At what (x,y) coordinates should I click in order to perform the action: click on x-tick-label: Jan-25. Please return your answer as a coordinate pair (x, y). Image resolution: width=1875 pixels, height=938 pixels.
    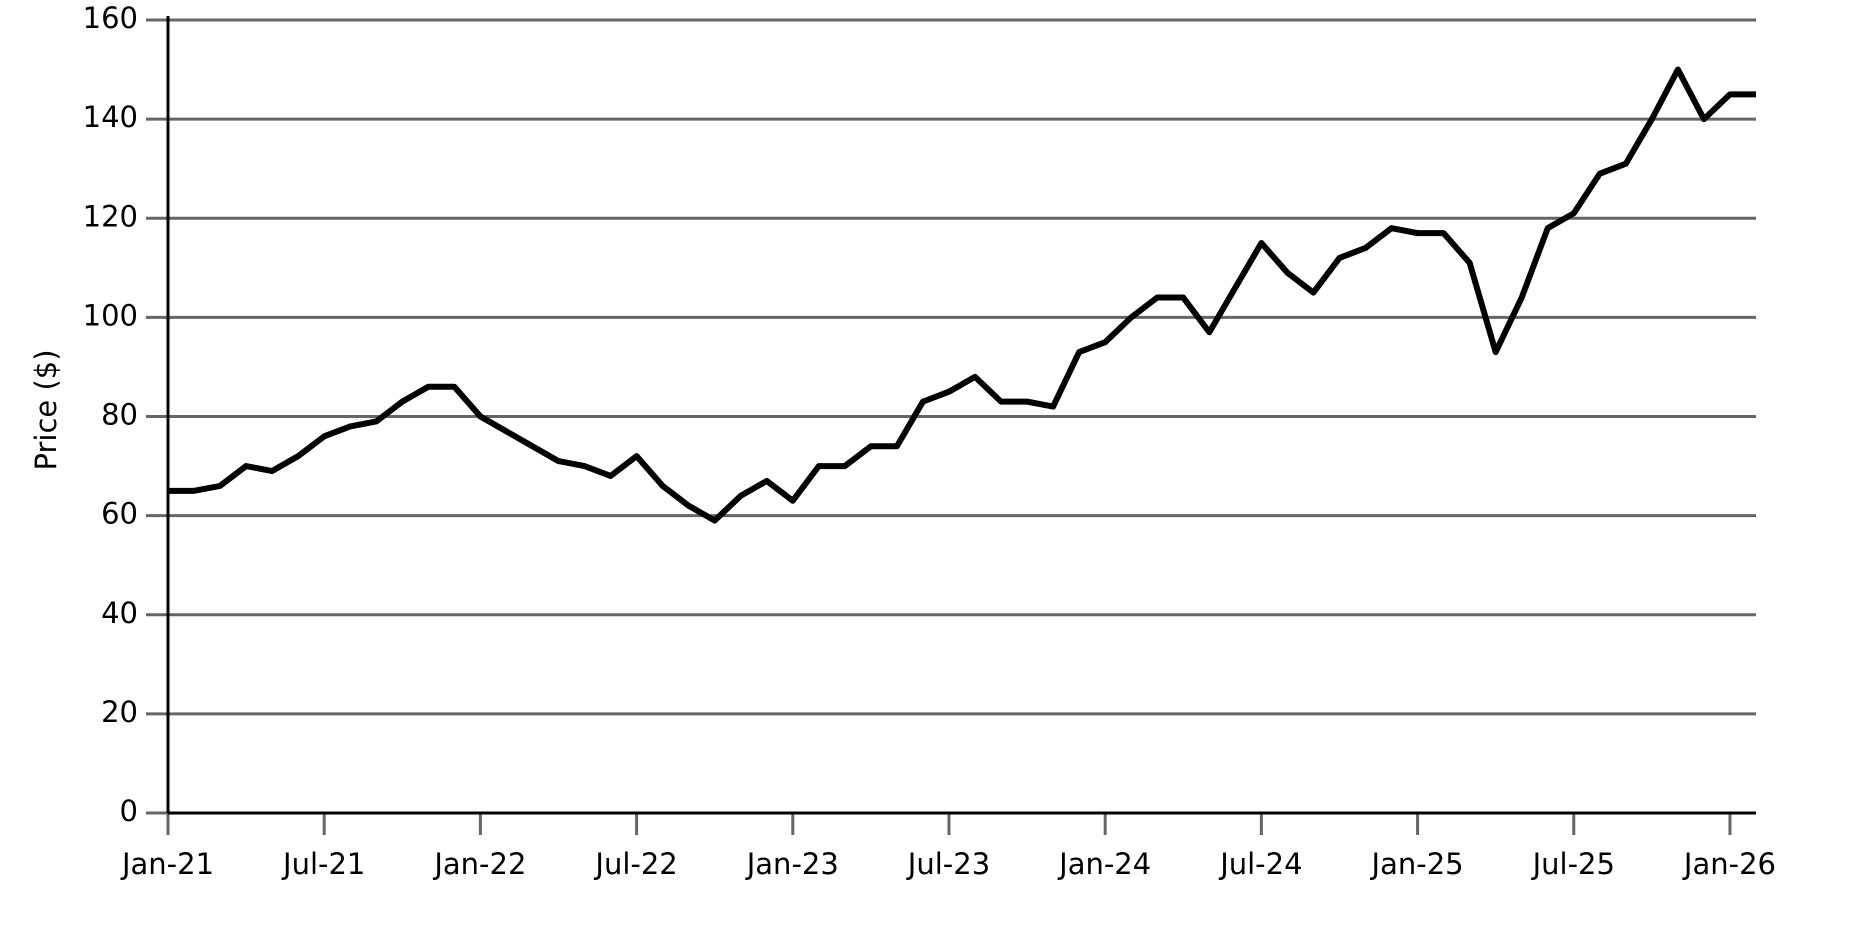
    Looking at the image, I should click on (1417, 864).